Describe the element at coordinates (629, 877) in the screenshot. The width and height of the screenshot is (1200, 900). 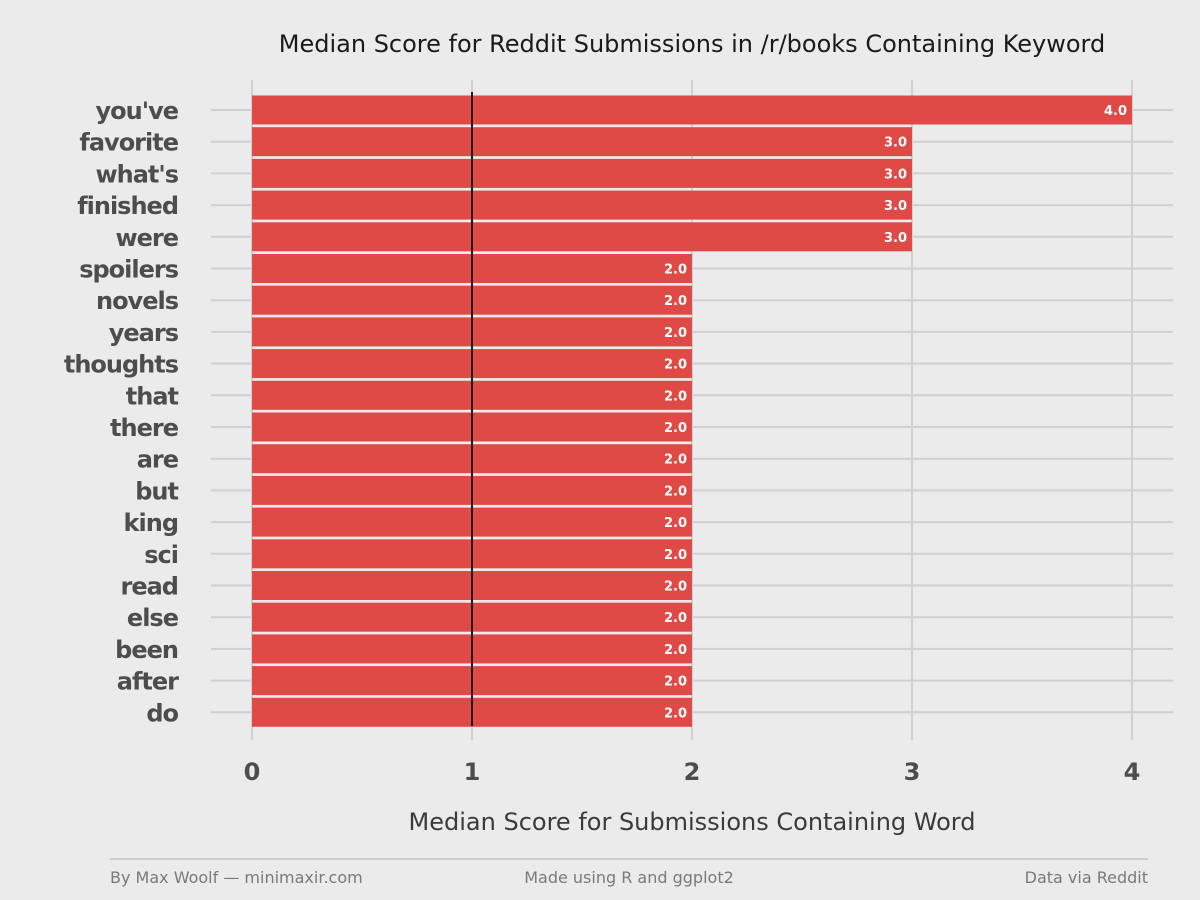
I see `footer-tools: Made using R and ggplot2` at that location.